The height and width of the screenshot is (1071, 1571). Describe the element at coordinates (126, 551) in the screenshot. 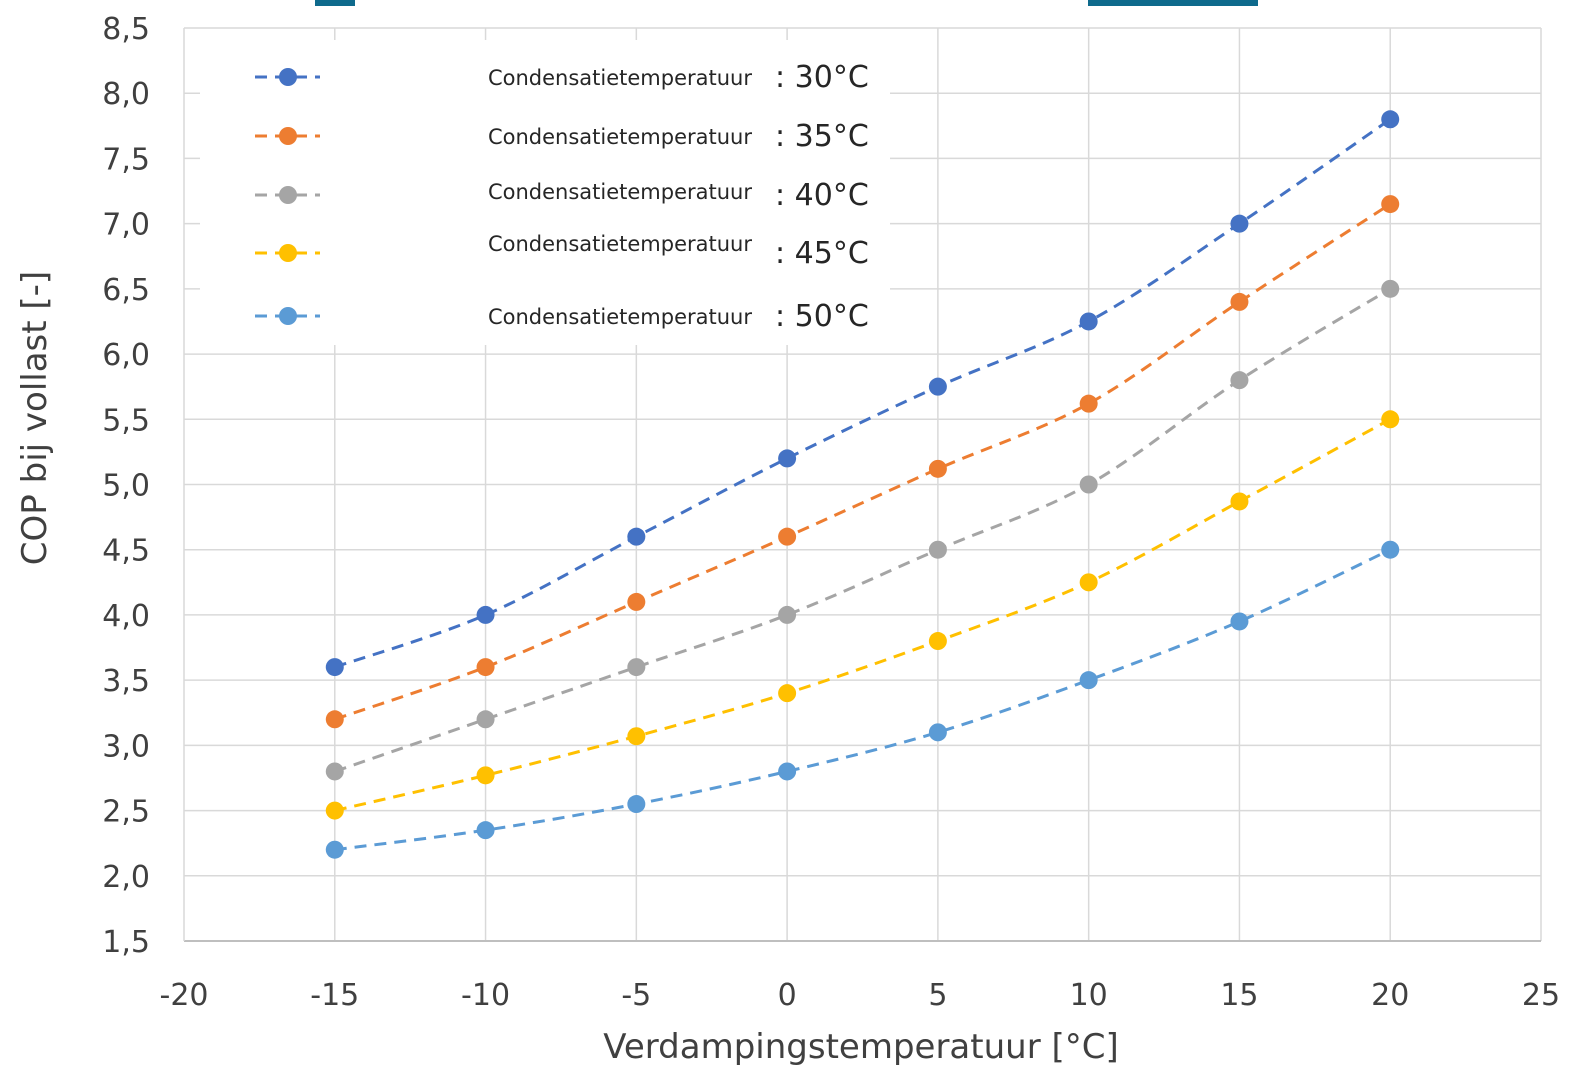

I see `y-tick-label: 4,5` at that location.